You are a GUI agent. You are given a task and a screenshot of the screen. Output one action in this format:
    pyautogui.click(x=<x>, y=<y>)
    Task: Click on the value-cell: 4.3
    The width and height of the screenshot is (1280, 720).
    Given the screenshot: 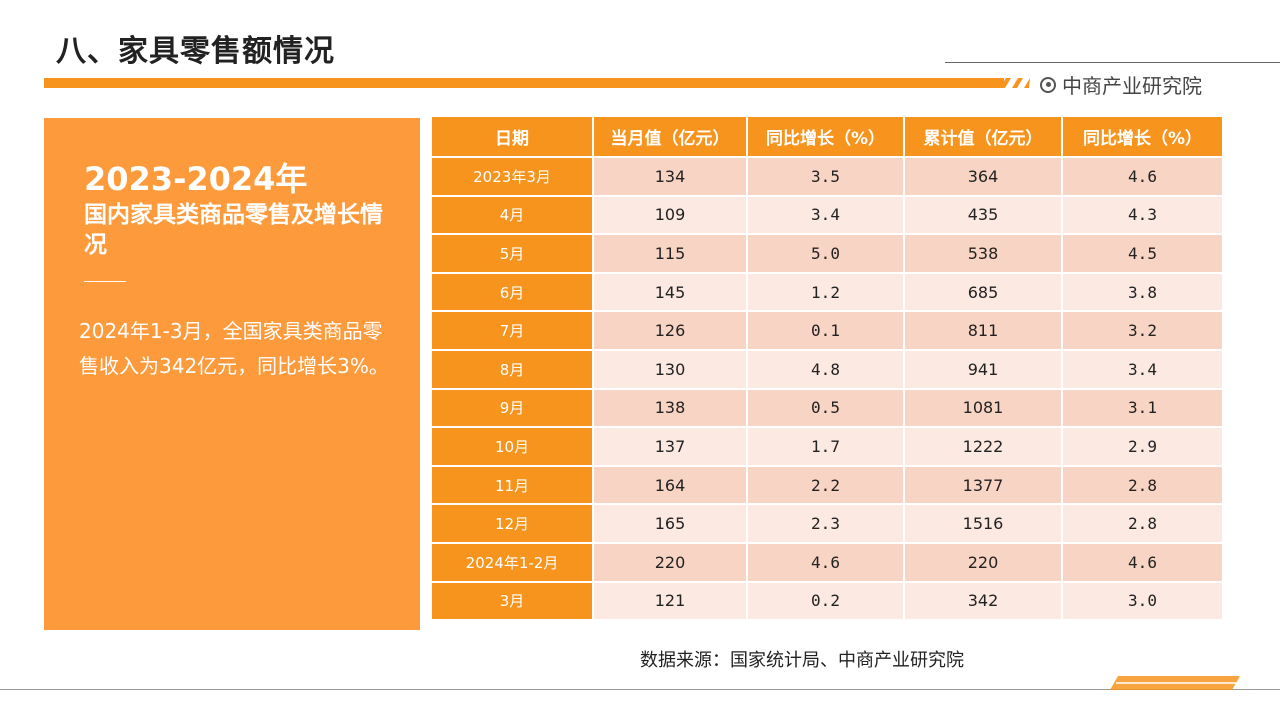 What is the action you would take?
    pyautogui.click(x=1142, y=216)
    